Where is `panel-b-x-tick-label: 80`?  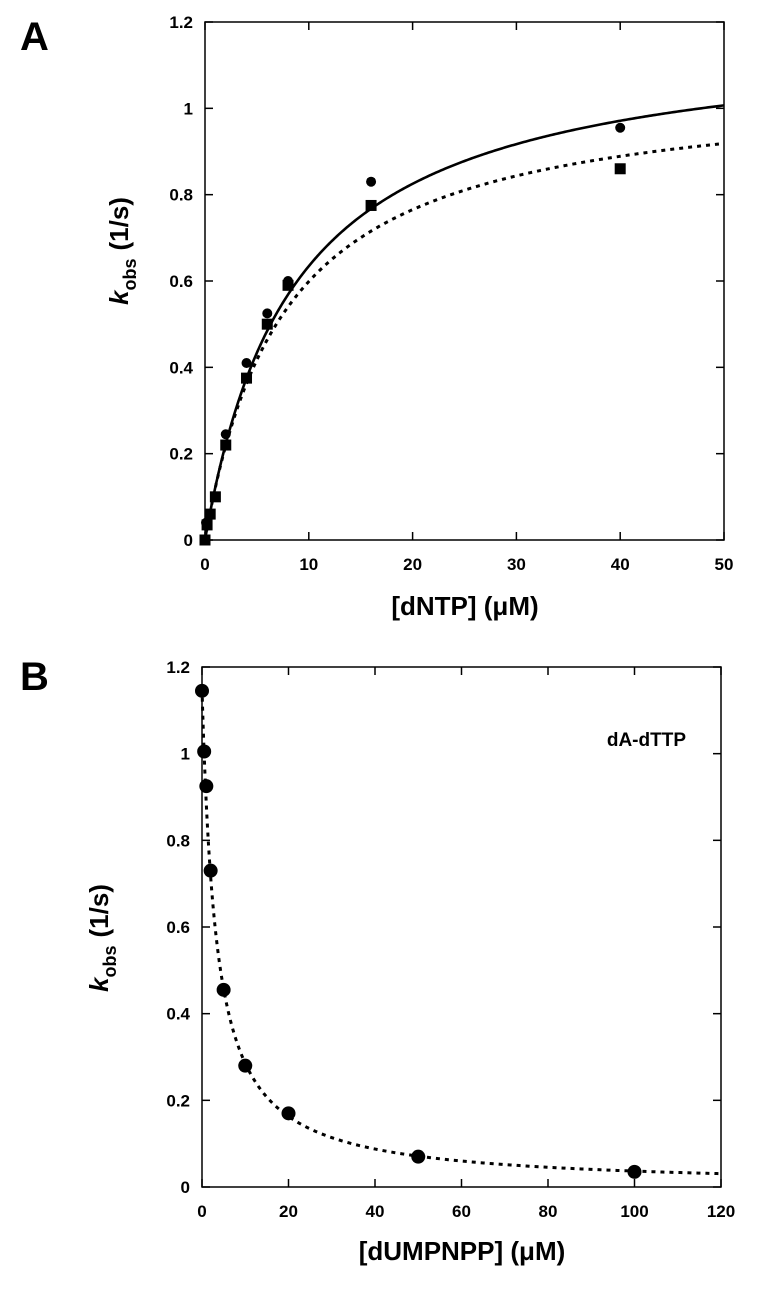 panel-b-x-tick-label: 80 is located at coordinates (548, 1211).